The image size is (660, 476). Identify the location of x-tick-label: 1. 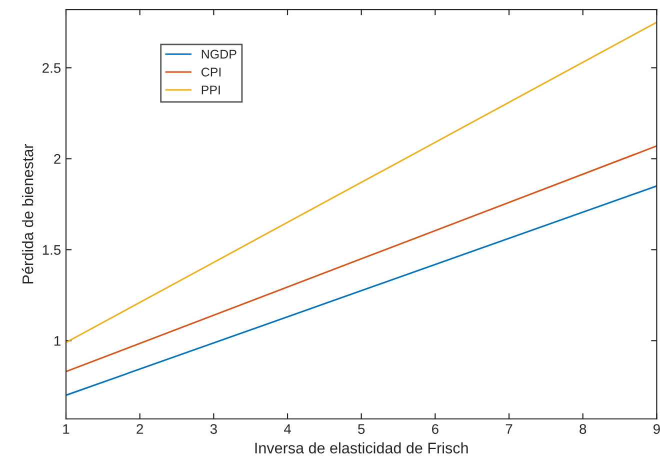
(66, 429).